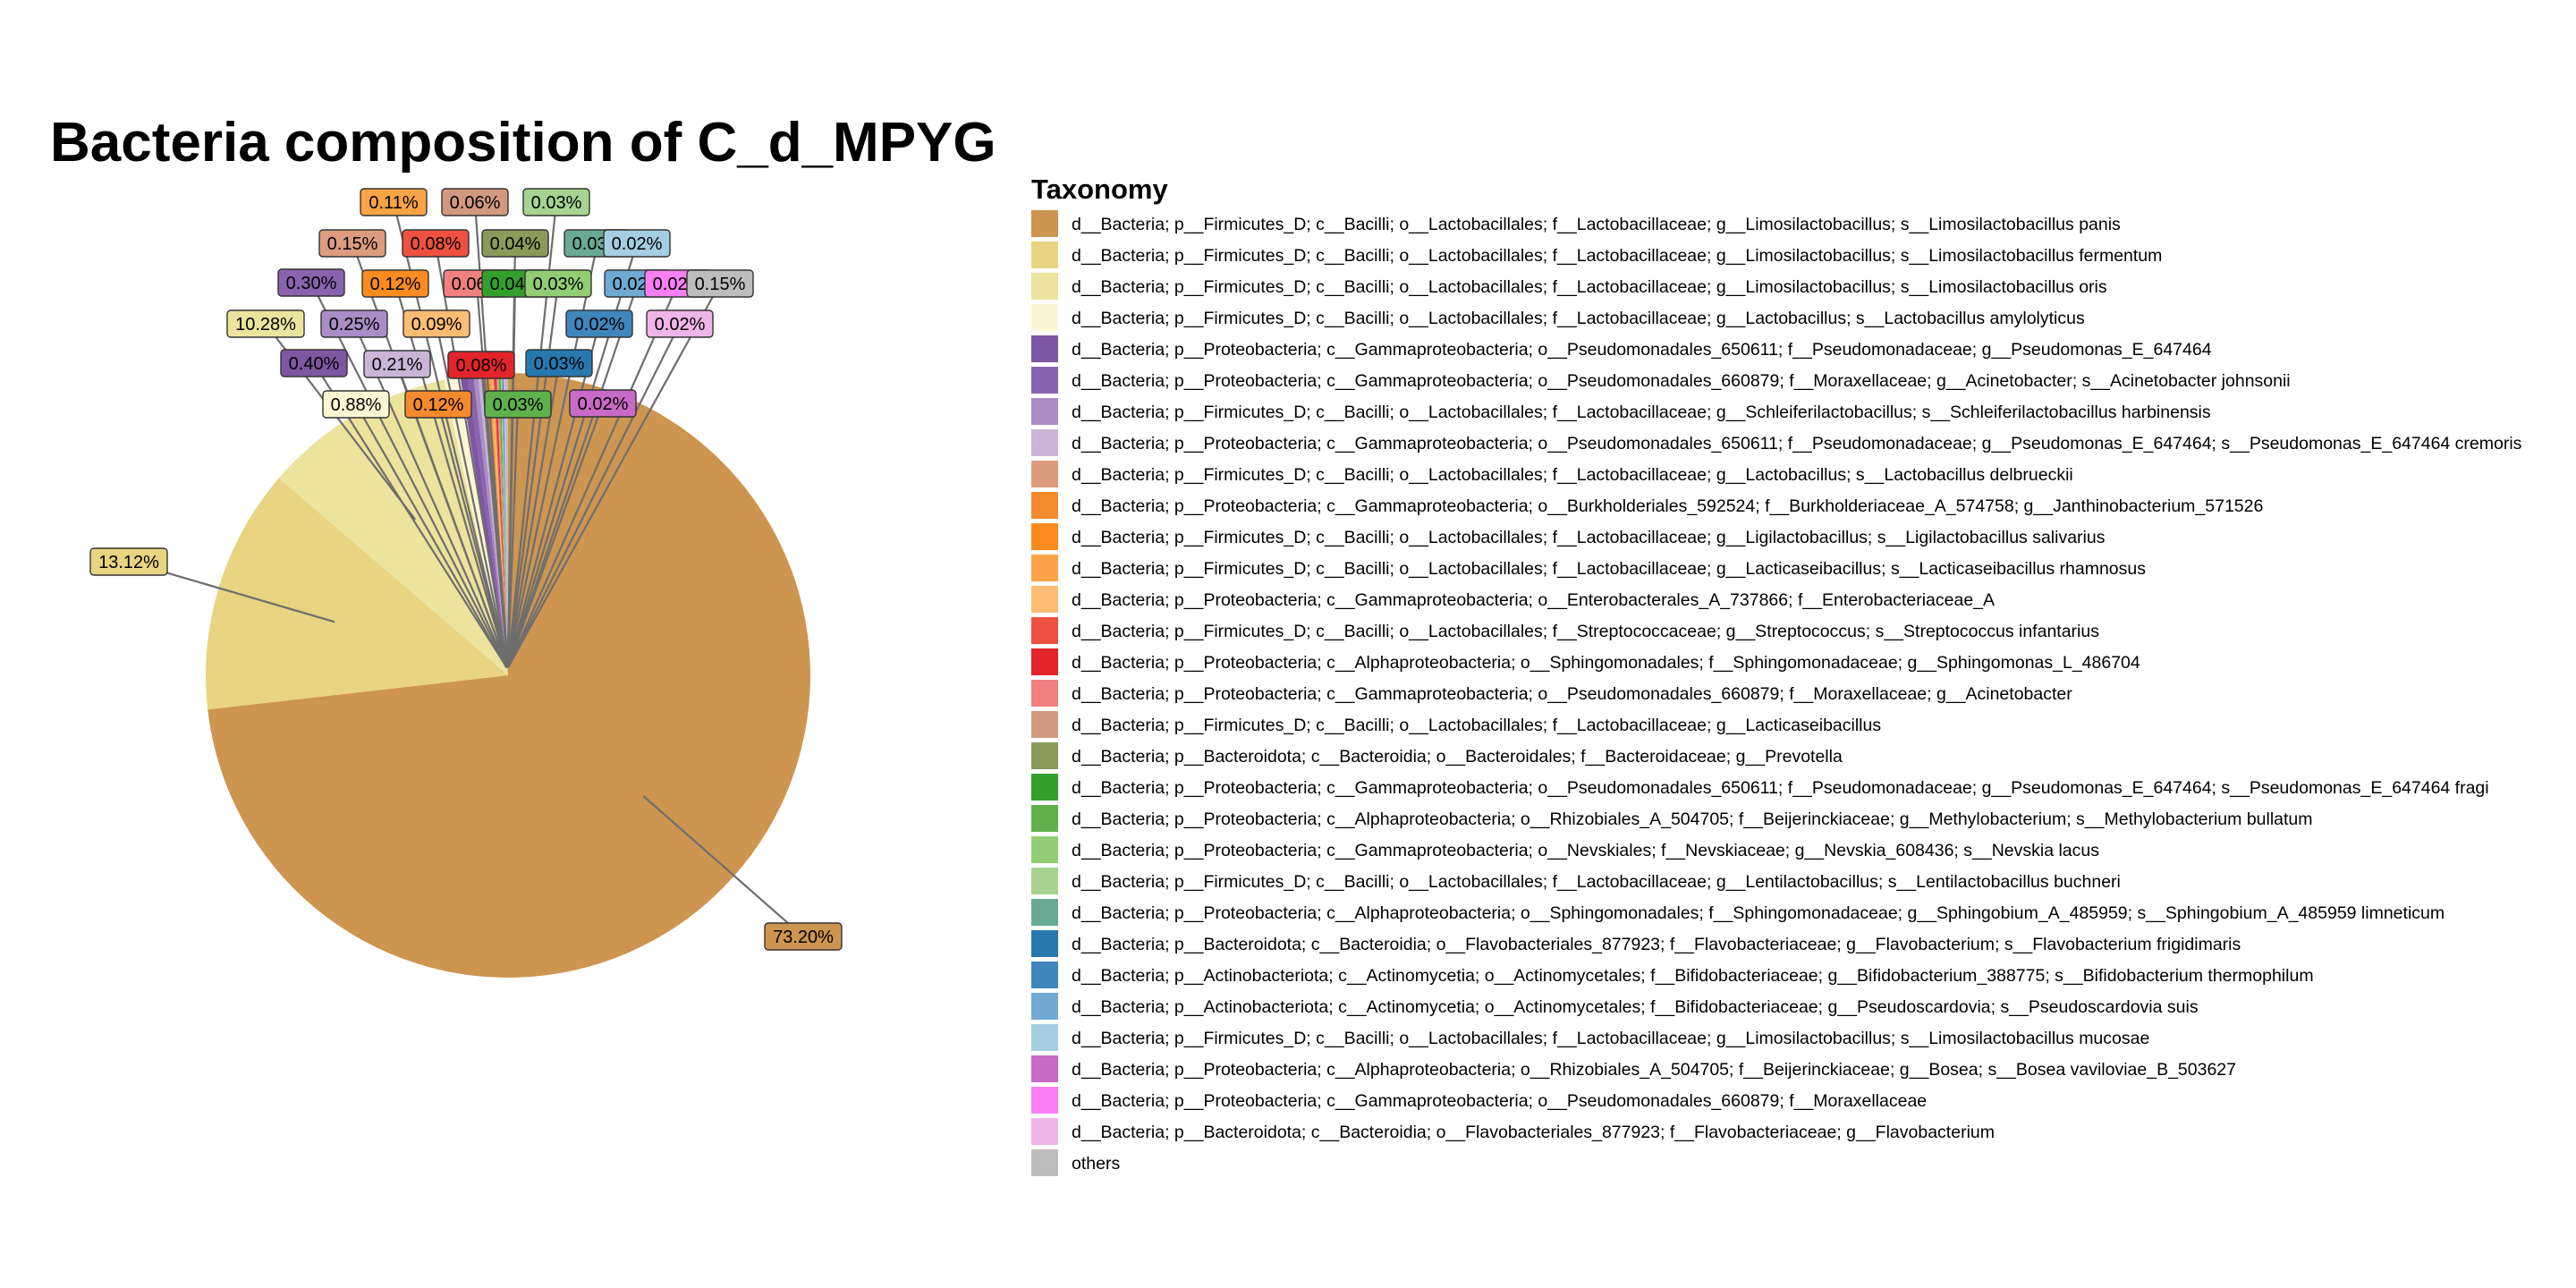 This screenshot has height=1288, width=2576. I want to click on slice-label-text: 73.20%, so click(803, 937).